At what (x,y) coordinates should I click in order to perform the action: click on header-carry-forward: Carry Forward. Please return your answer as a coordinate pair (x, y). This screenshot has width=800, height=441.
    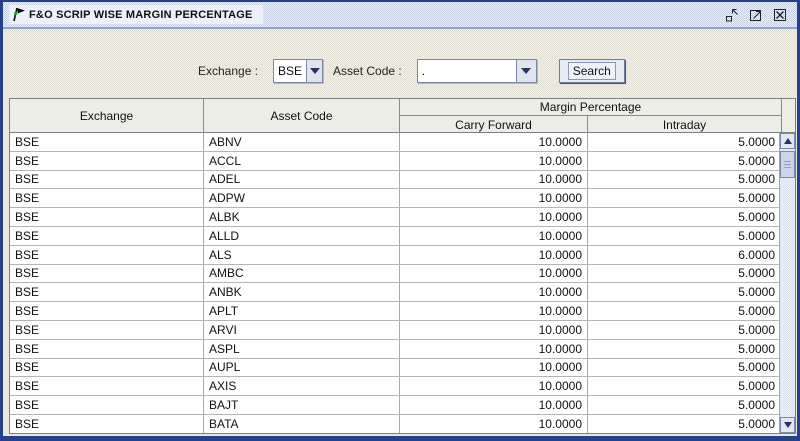
    Looking at the image, I should click on (493, 124).